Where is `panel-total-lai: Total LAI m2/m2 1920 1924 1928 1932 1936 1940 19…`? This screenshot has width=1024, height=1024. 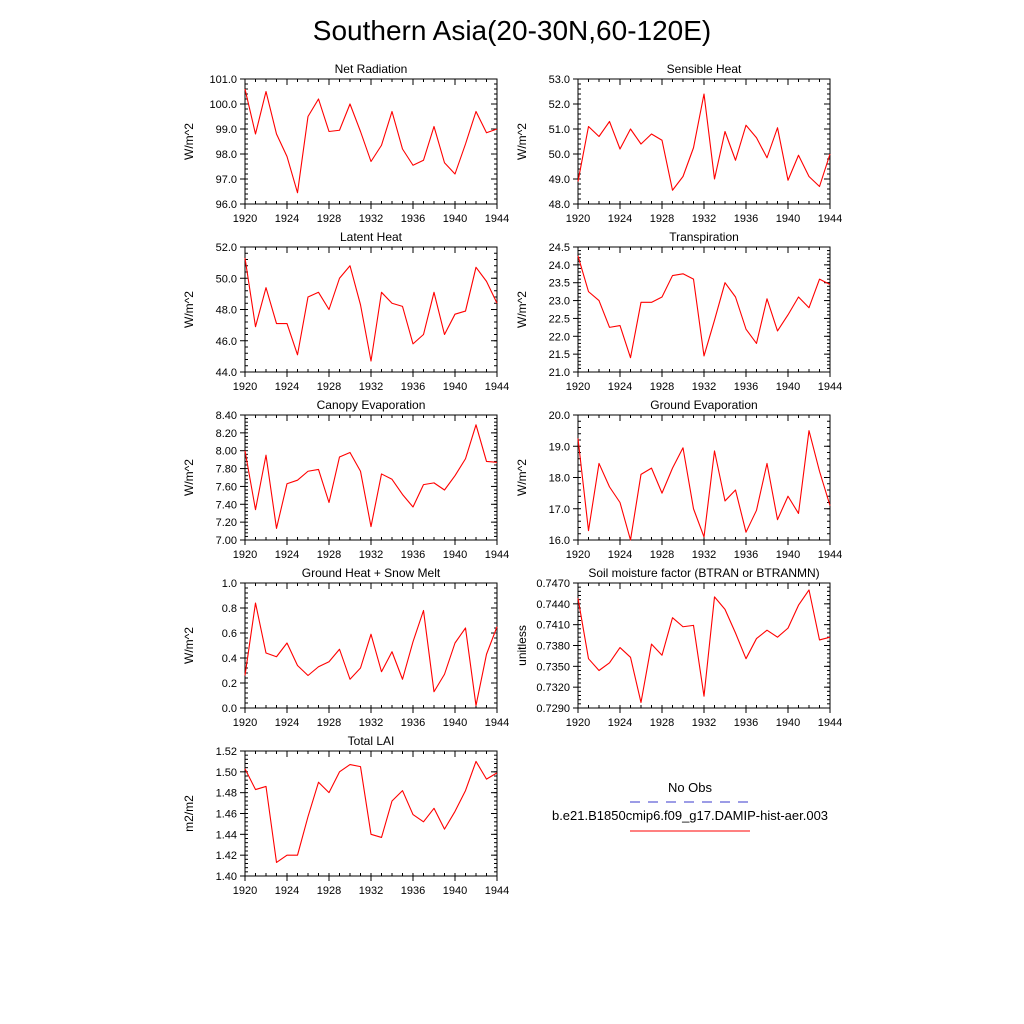
panel-total-lai: Total LAI m2/m2 1920 1924 1928 1932 1936 1940 19… is located at coordinates (345, 815).